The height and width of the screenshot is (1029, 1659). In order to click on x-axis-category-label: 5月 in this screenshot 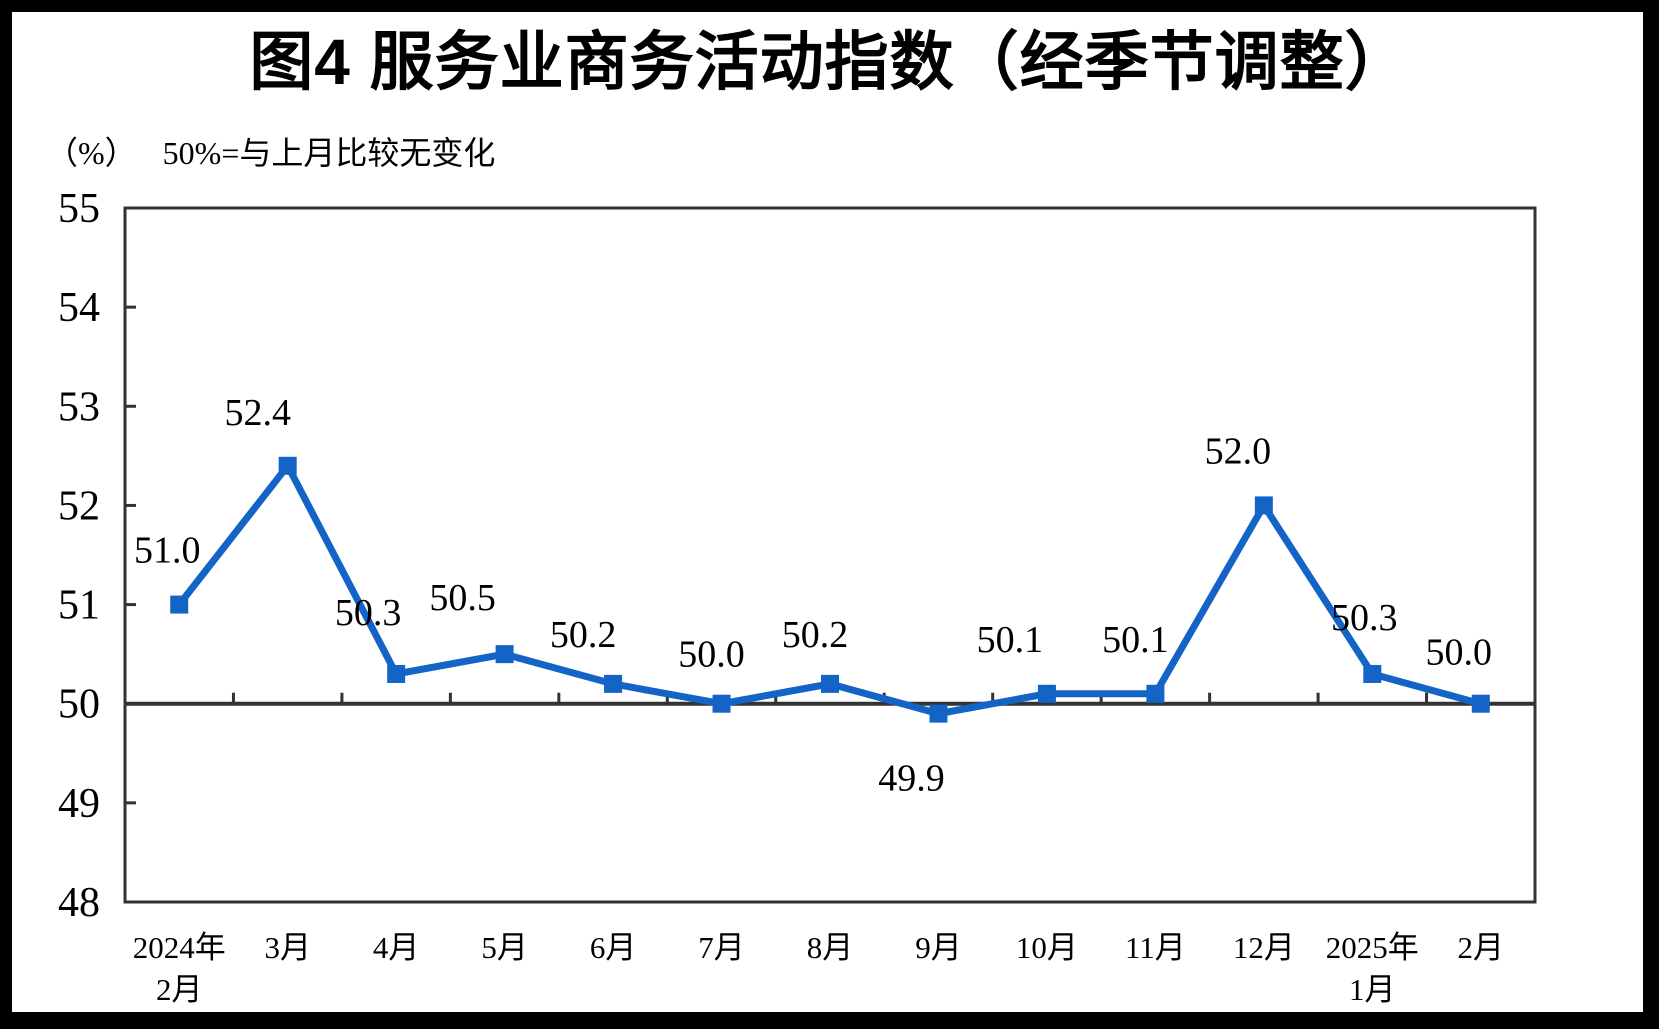, I will do `click(504, 947)`.